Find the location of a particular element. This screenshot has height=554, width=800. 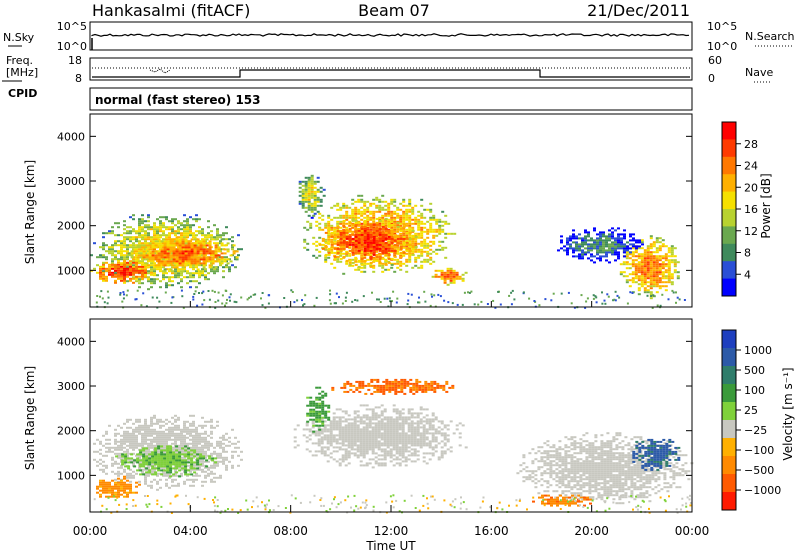

cpid-value: normal (fast stereo) 153 is located at coordinates (178, 100).